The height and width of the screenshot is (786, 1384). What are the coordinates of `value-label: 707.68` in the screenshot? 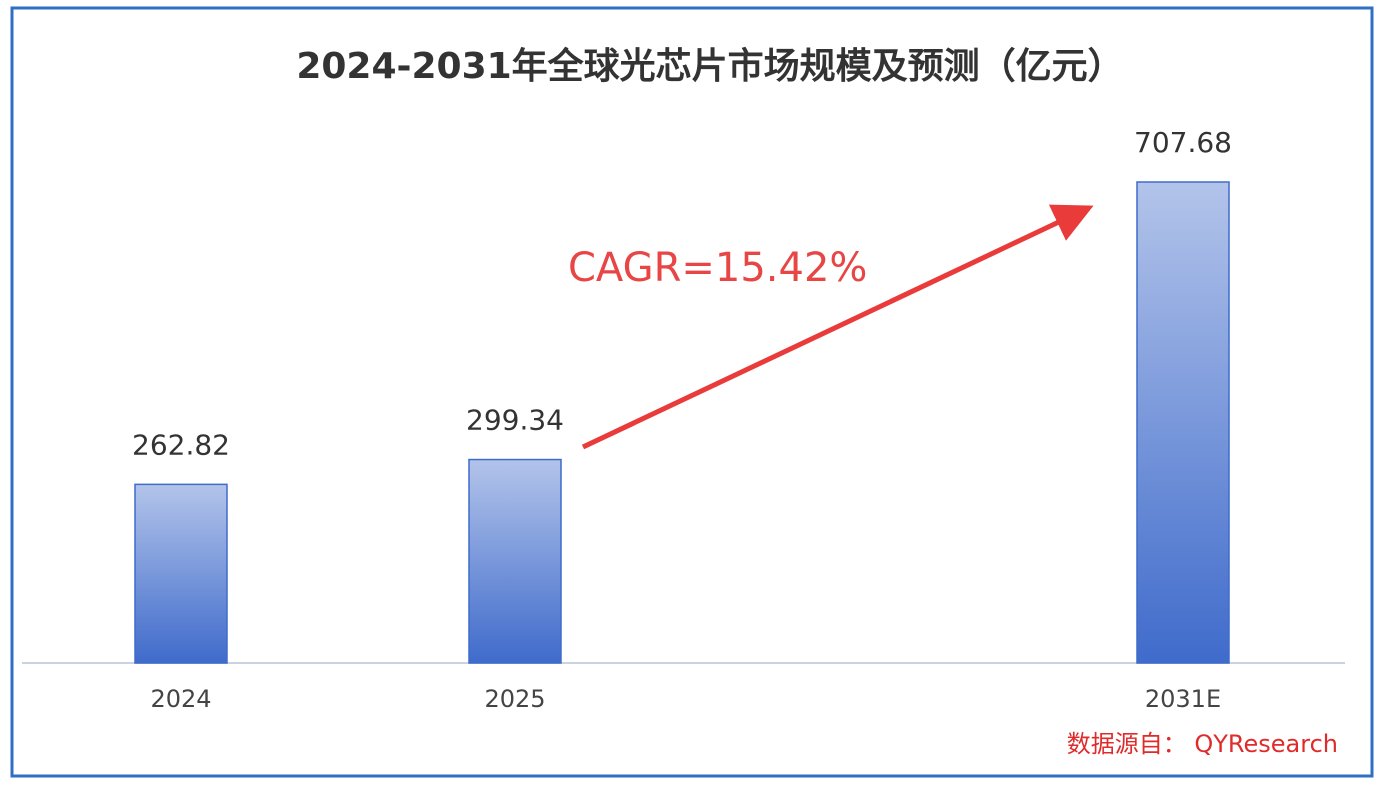 It's located at (1183, 142).